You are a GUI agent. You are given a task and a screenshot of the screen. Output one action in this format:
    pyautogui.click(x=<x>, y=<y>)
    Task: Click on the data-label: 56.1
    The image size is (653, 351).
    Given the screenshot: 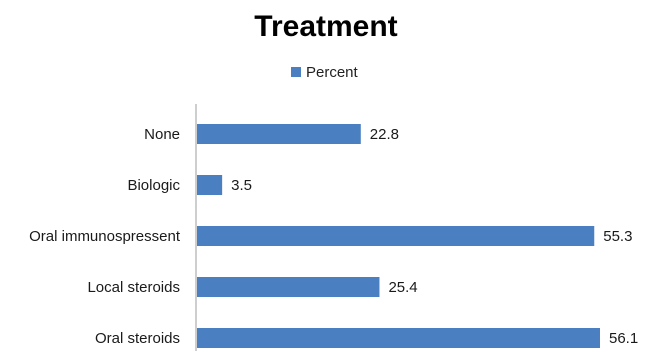 What is the action you would take?
    pyautogui.click(x=623, y=338)
    